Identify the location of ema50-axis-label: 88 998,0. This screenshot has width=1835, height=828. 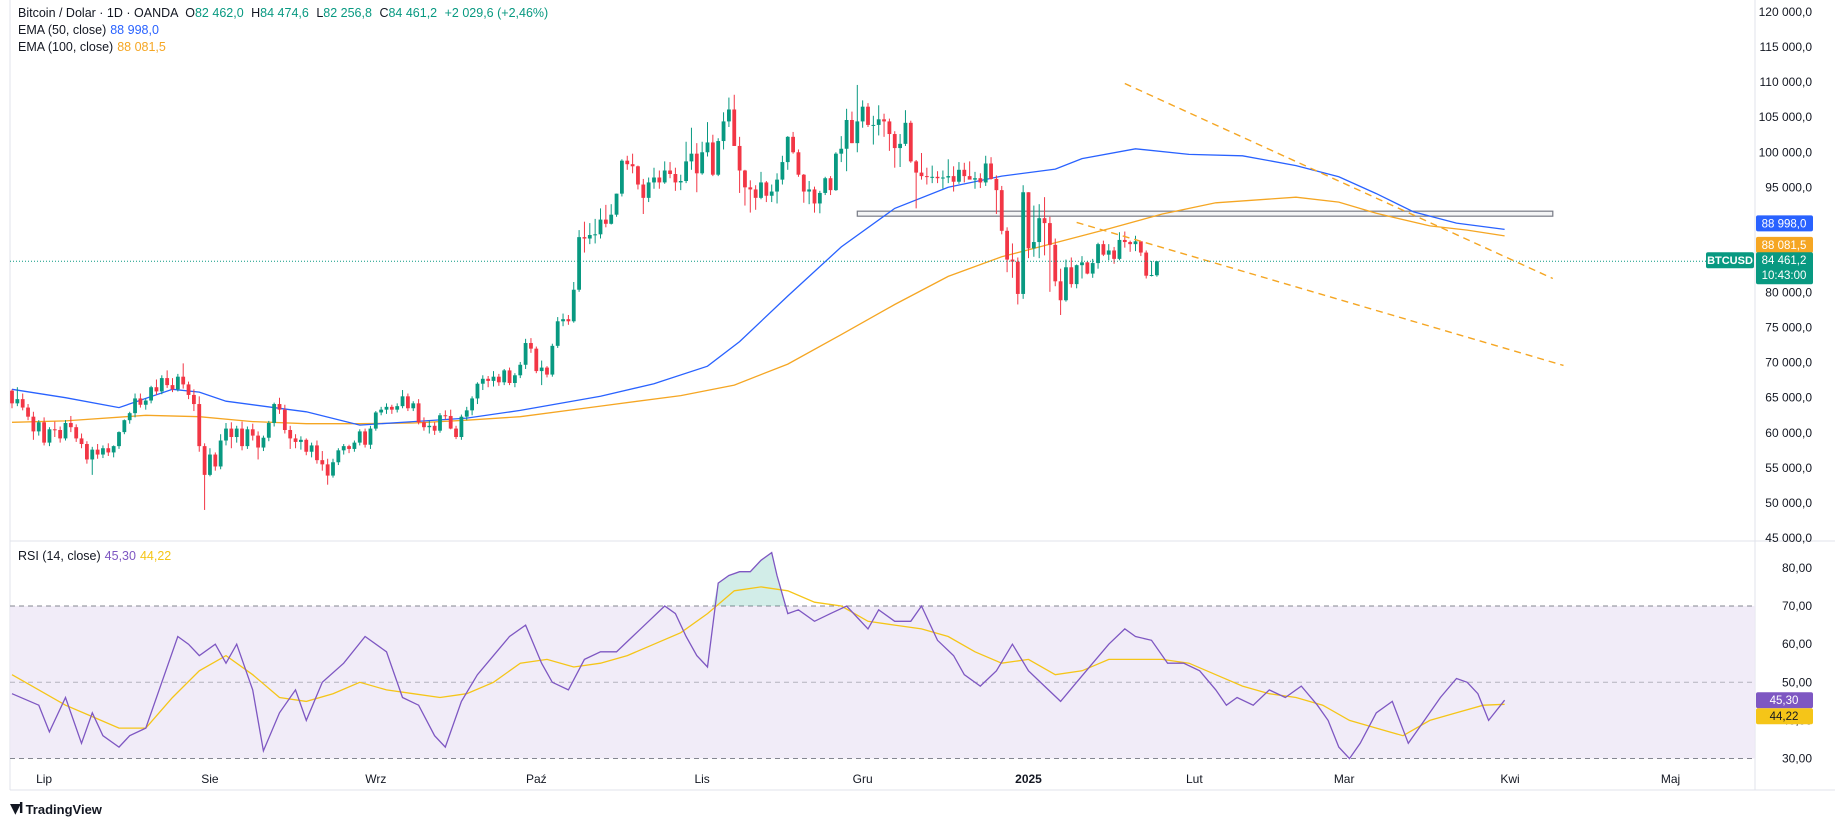
(1784, 224).